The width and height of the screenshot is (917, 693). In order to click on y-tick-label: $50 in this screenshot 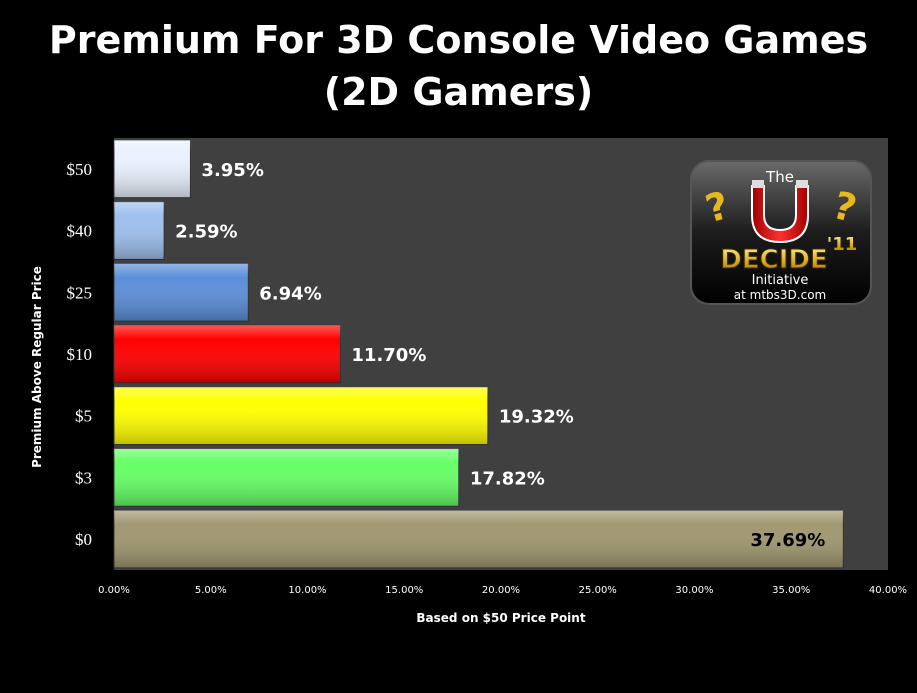, I will do `click(80, 169)`.